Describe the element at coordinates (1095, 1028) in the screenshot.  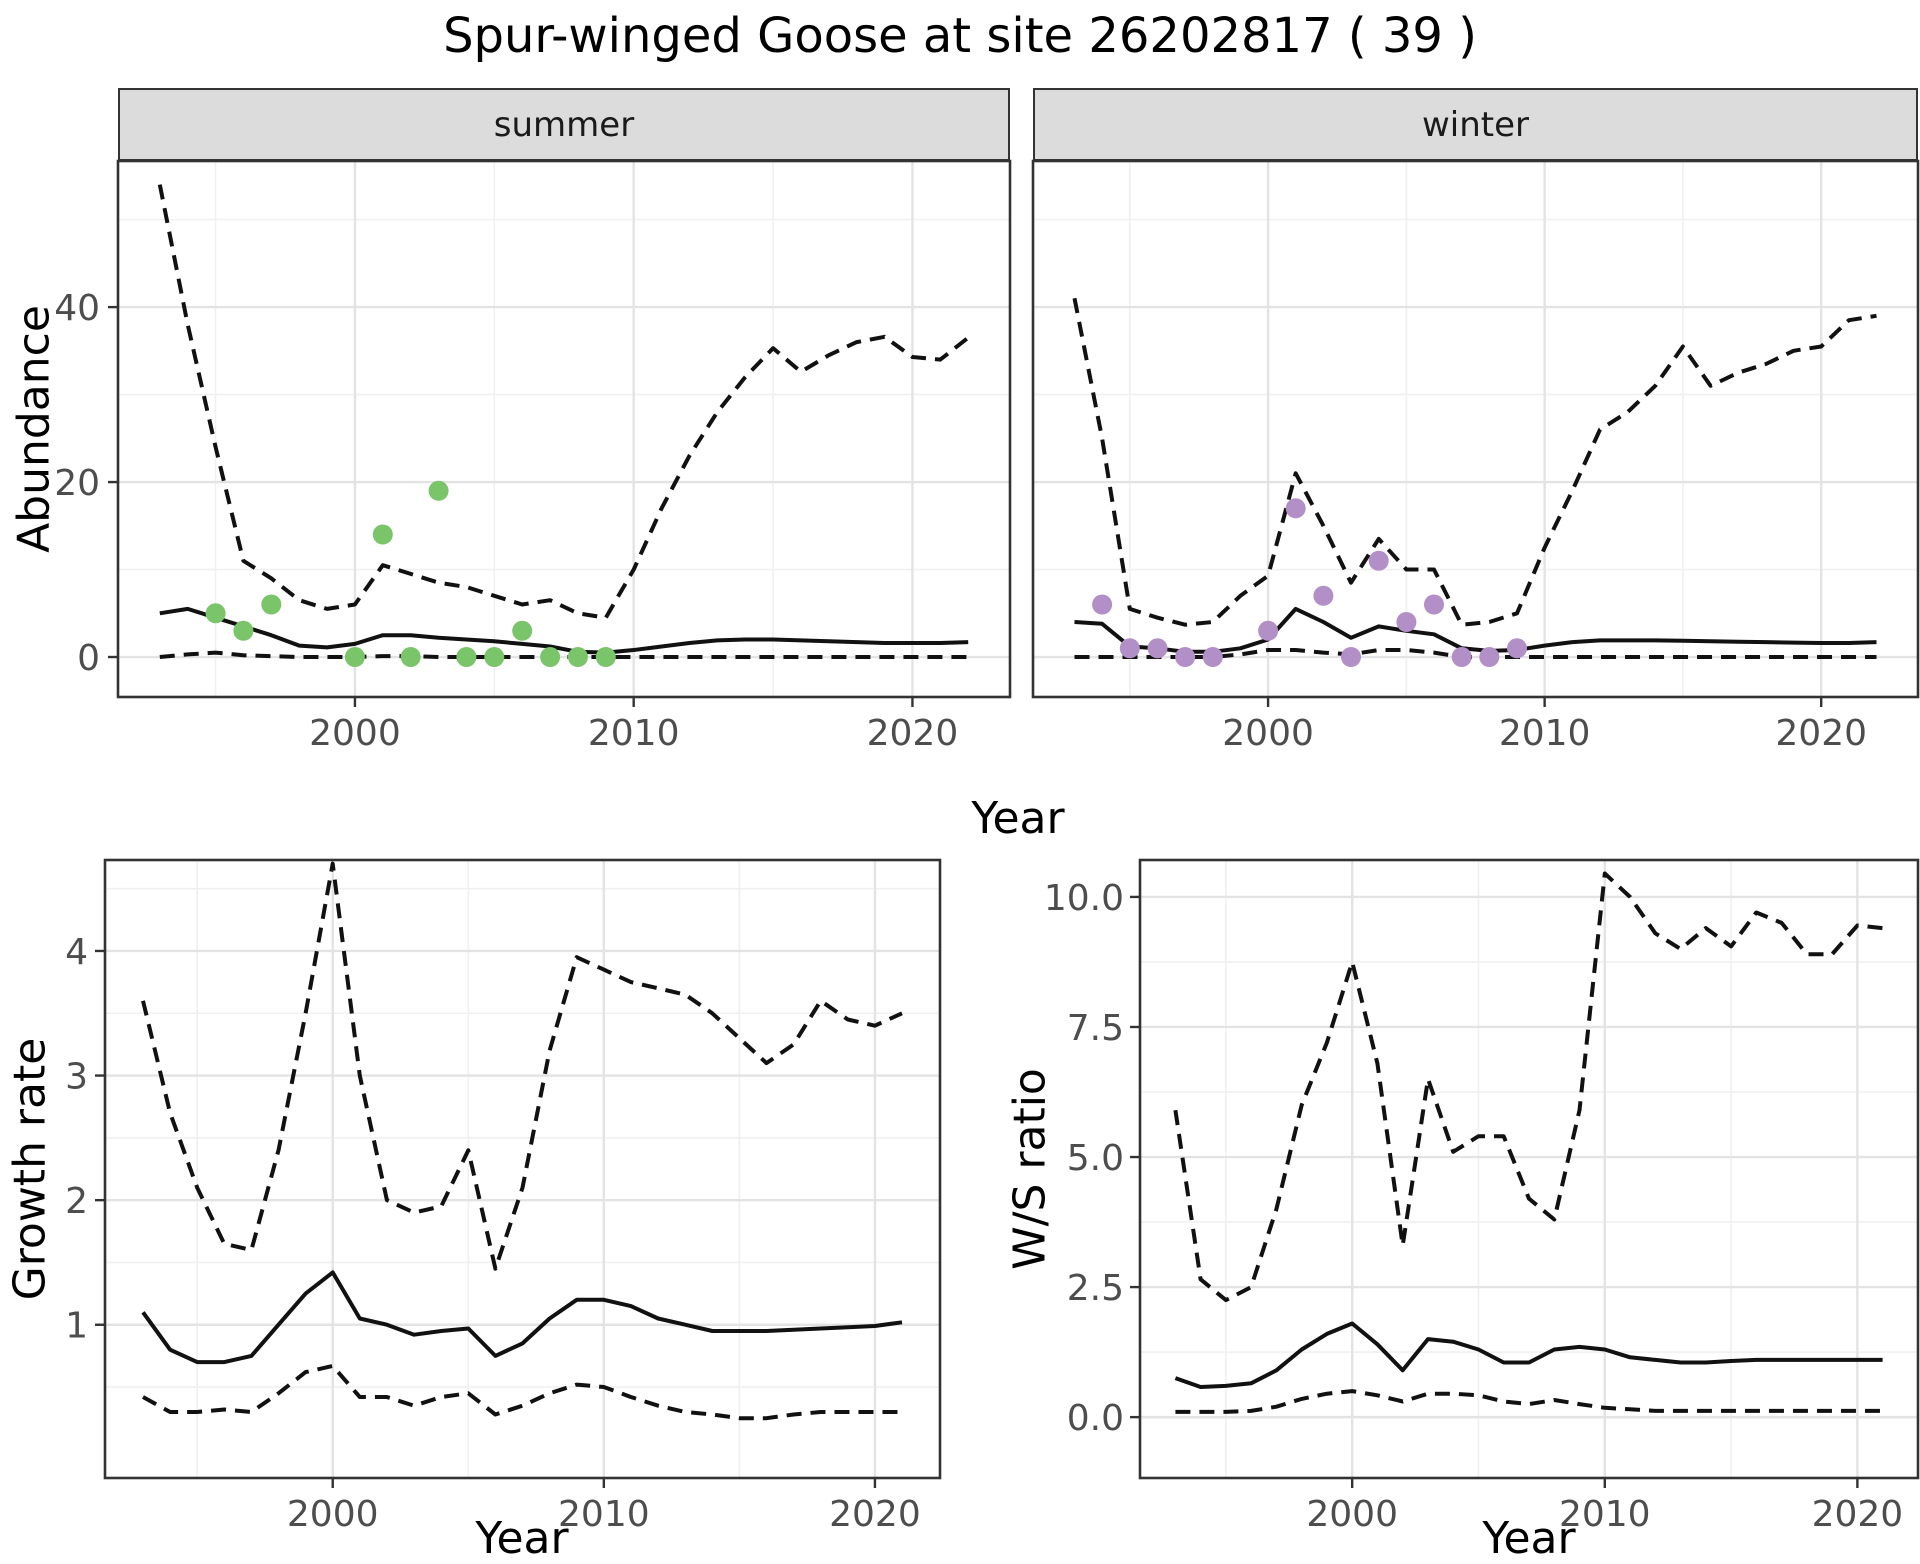
I see `y-tick-label: 7.5` at that location.